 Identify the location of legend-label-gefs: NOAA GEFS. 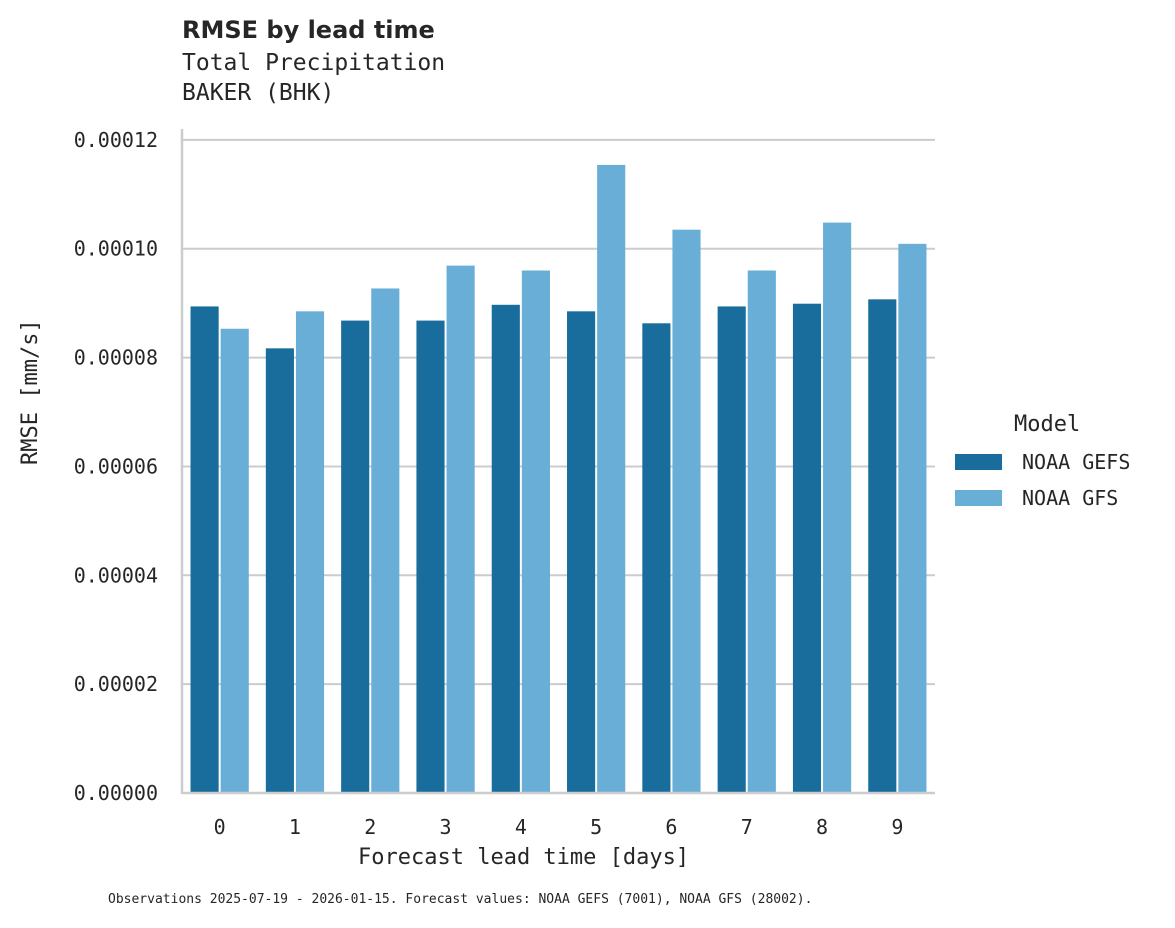
(1076, 462).